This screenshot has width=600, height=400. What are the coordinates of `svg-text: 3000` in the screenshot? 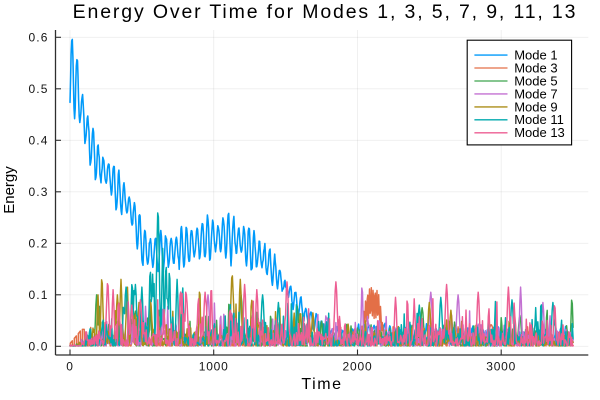 It's located at (501, 367).